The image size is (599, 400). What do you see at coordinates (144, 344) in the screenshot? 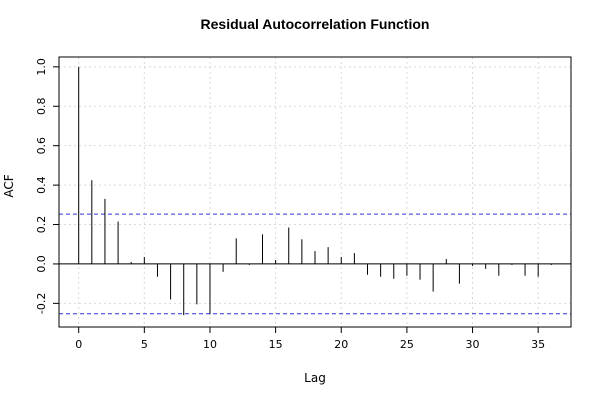
I see `x-tick-label: 5` at bounding box center [144, 344].